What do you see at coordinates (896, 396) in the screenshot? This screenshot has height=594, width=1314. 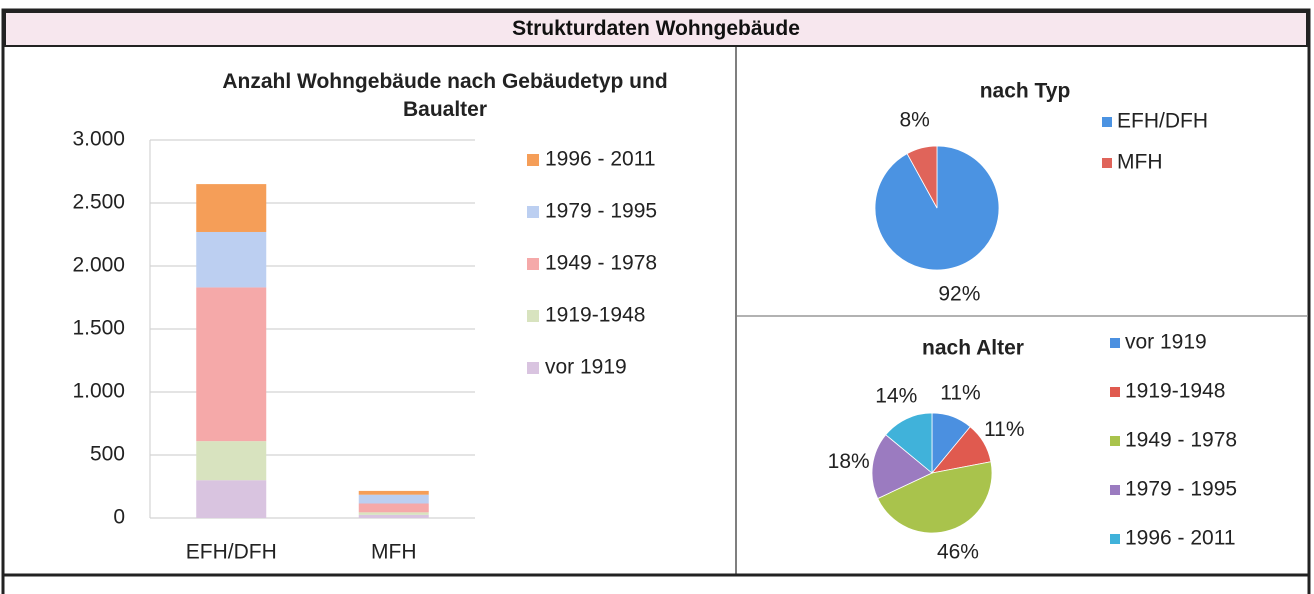 I see `data-label: 14%` at bounding box center [896, 396].